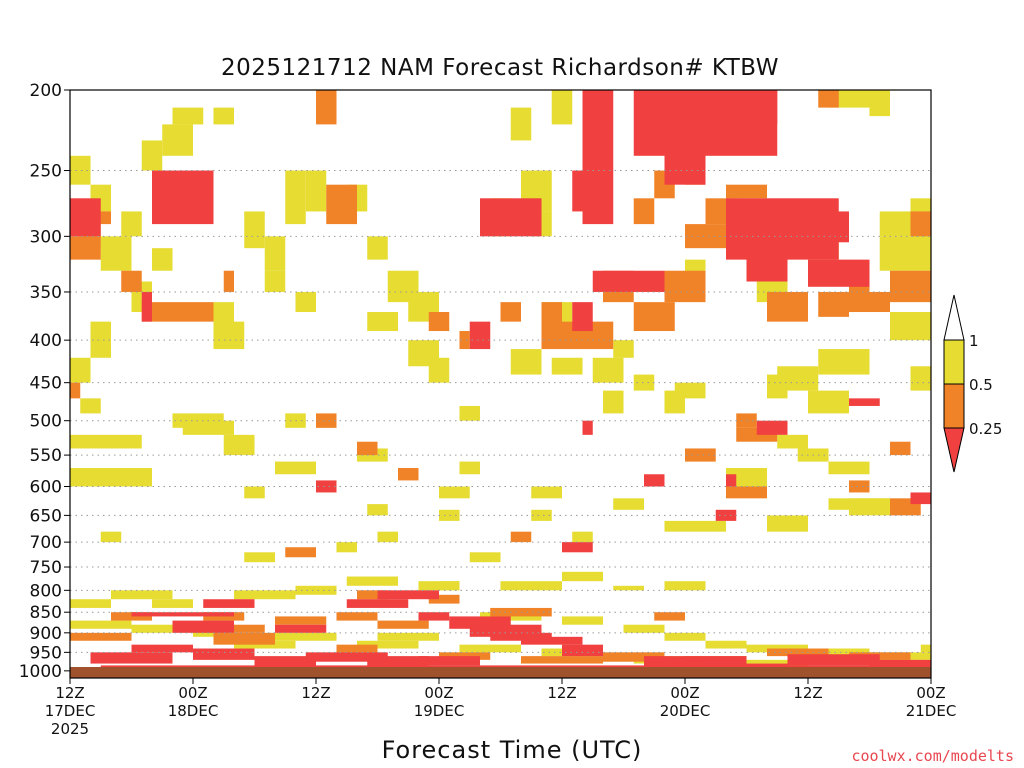 This screenshot has height=768, width=1024. I want to click on x-axis-label: Forecast Time (UTC), so click(512, 750).